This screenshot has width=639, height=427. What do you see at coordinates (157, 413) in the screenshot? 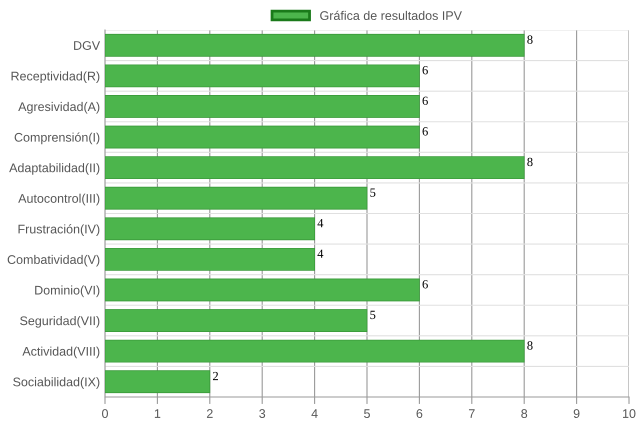
I see `x-tick-label: 1` at bounding box center [157, 413].